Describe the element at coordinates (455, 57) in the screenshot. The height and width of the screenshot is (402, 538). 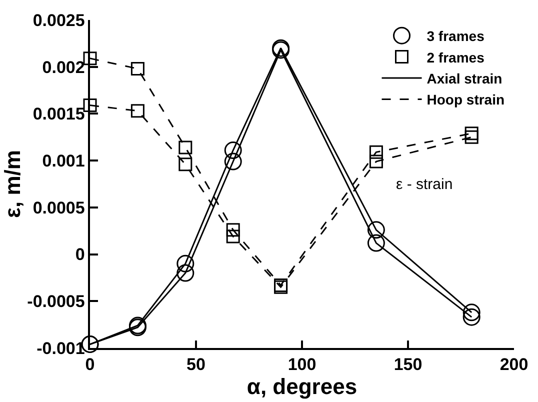
I see `legend-label: 2 frames` at that location.